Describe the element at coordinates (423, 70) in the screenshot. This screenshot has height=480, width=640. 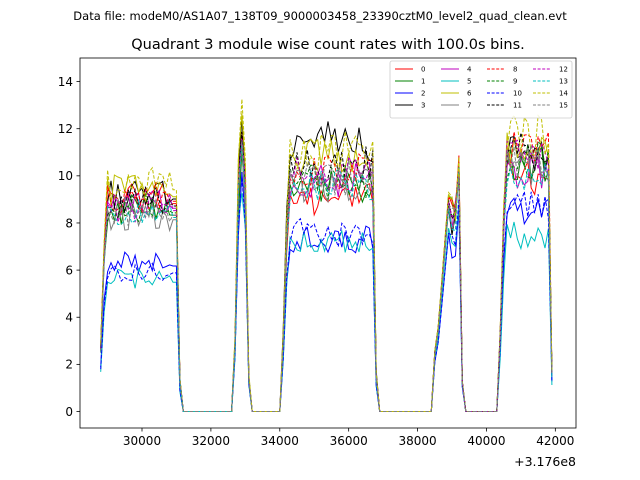
I see `legend-label-0: 0` at that location.